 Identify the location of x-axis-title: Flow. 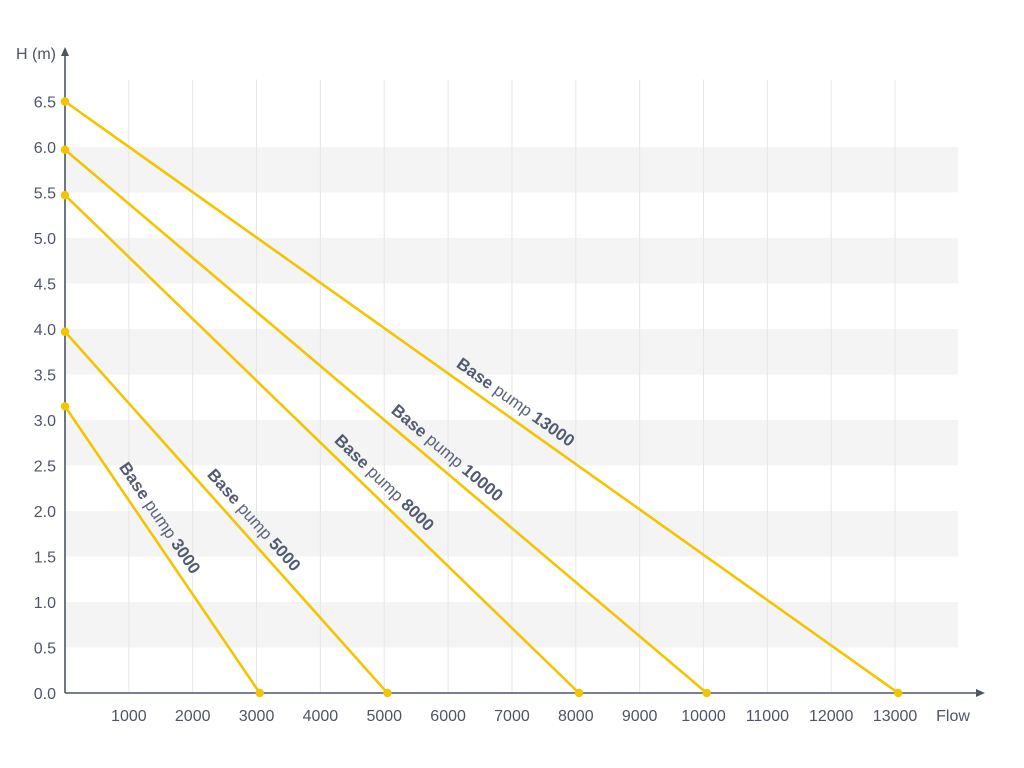
(953, 716).